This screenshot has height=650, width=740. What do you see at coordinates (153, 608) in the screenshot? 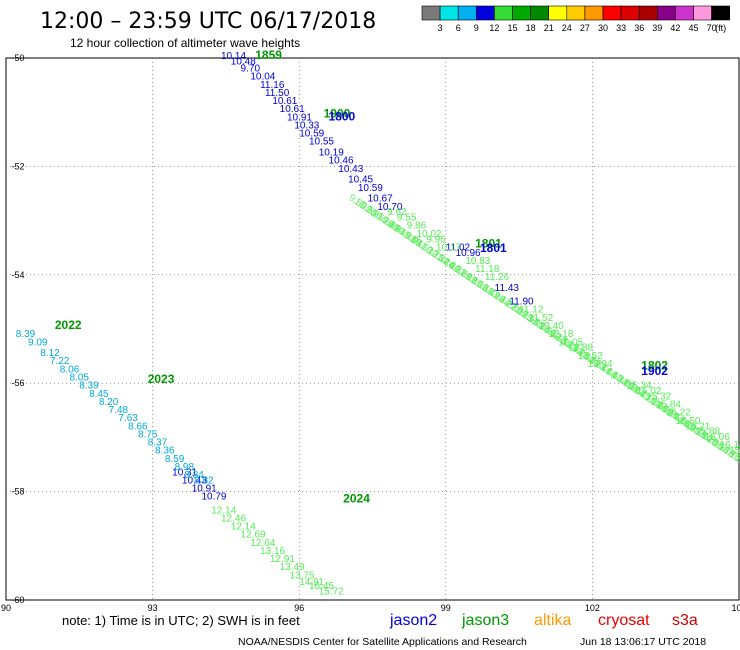
I see `x-tick-label: 93` at bounding box center [153, 608].